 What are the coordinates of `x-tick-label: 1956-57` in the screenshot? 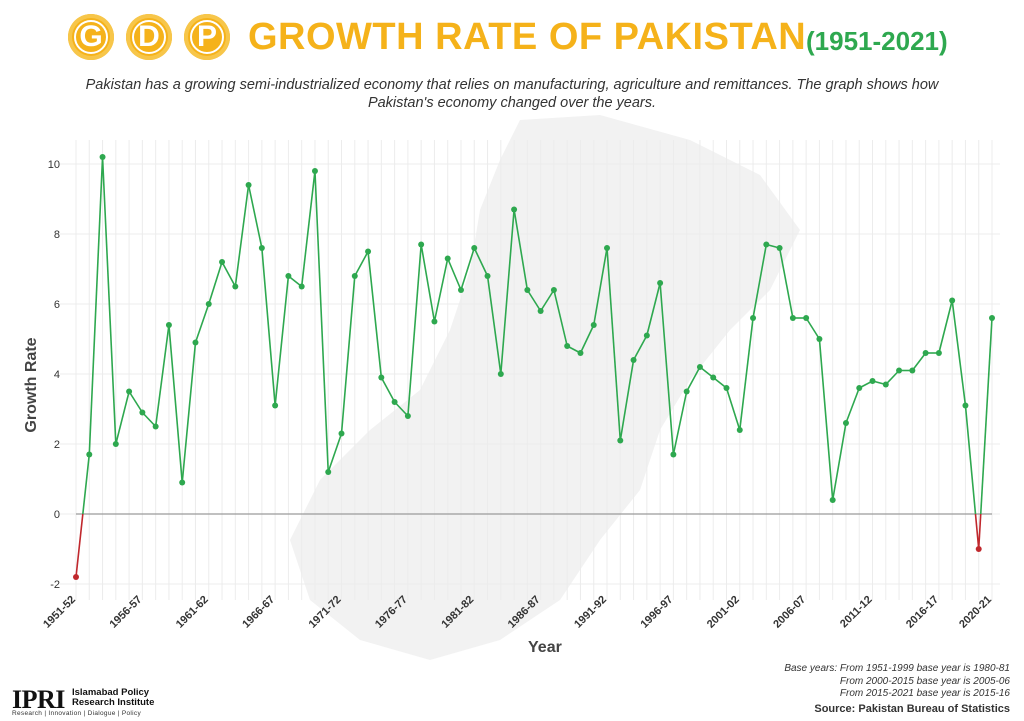 It's located at (125, 612).